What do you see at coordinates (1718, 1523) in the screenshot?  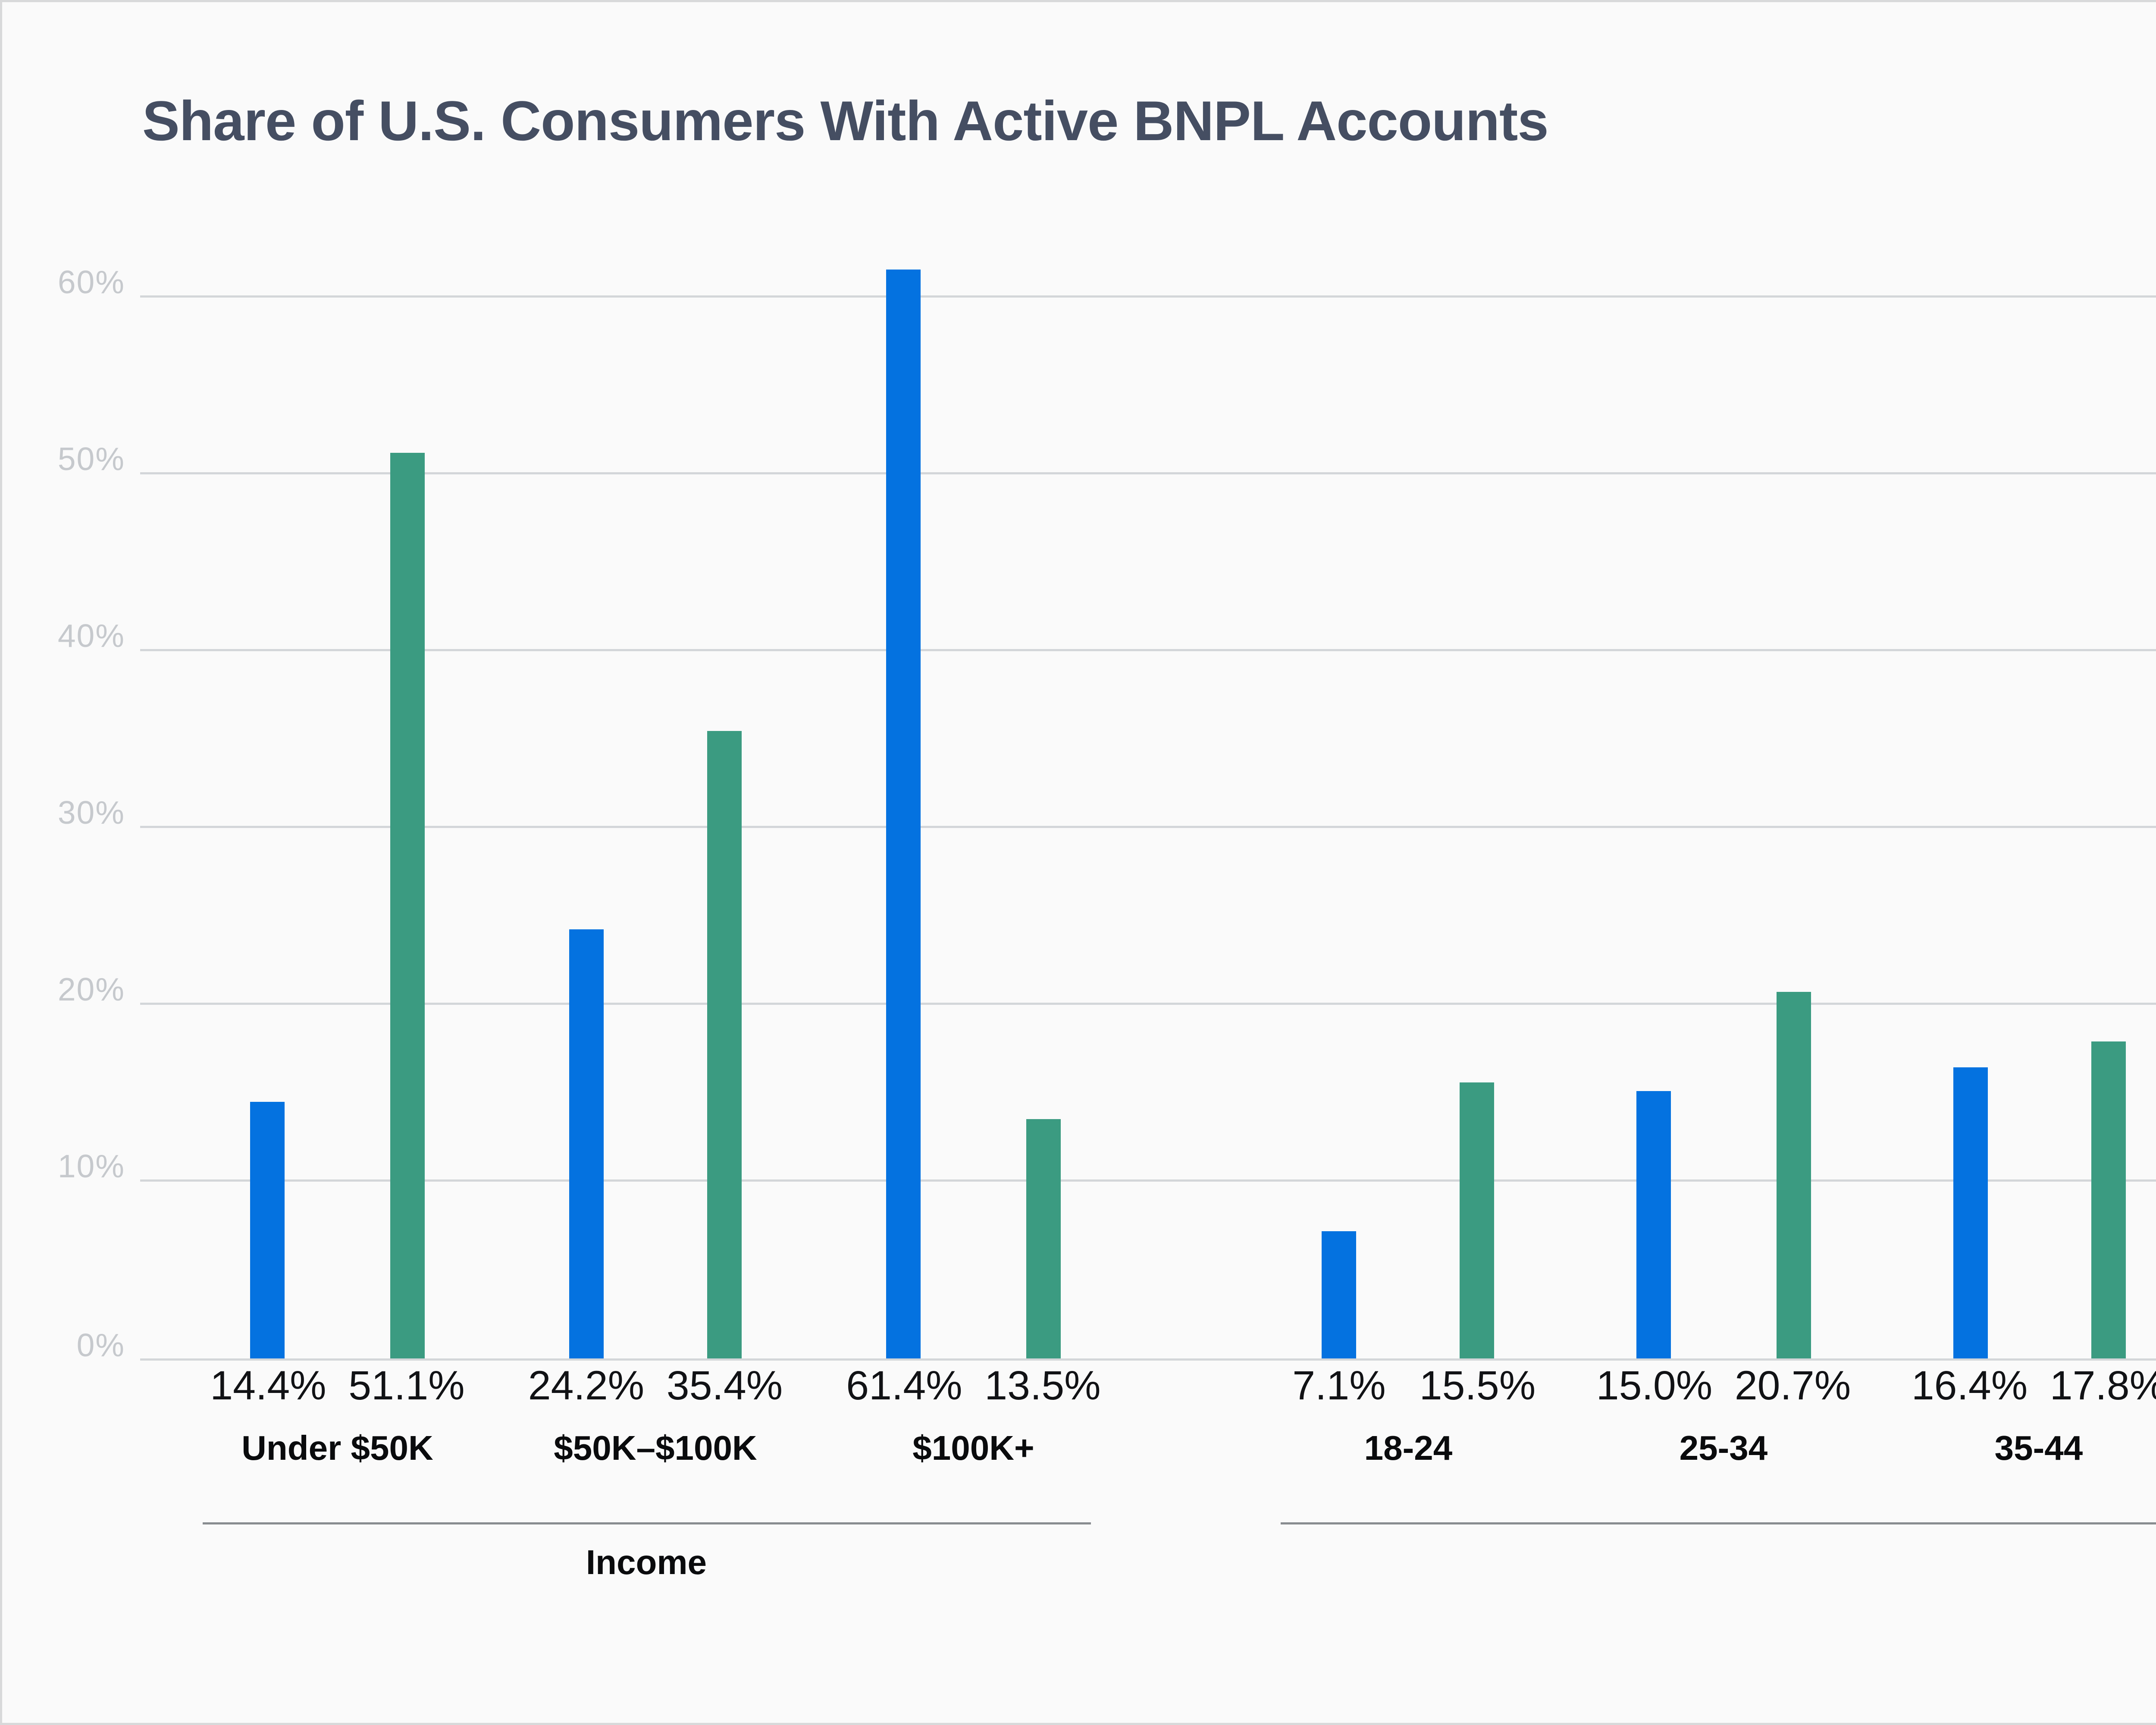 I see `section-axis-line-Age` at bounding box center [1718, 1523].